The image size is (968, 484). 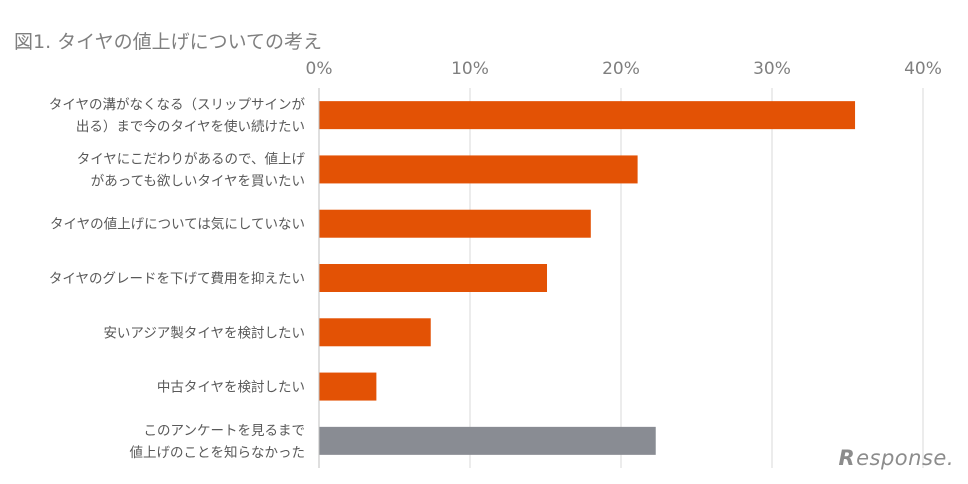 I want to click on category-label: タイヤの溝がなくなる（スリップサインが出る）まで今のタイヤを使い続けたい, so click(x=177, y=116).